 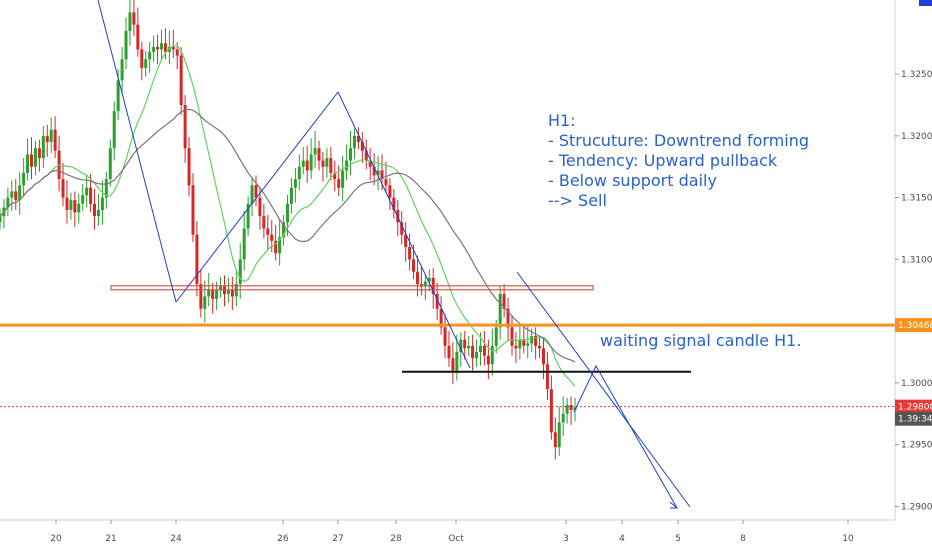 What do you see at coordinates (625, 436) in the screenshot?
I see `projection-path` at bounding box center [625, 436].